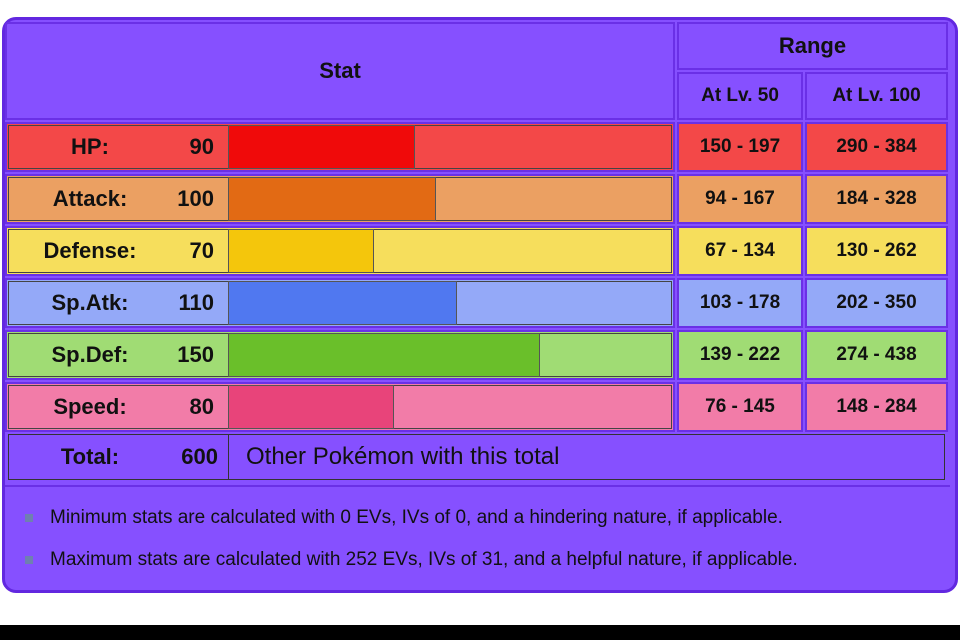  Describe the element at coordinates (740, 407) in the screenshot. I see `lv50-range: 76 - 145` at that location.